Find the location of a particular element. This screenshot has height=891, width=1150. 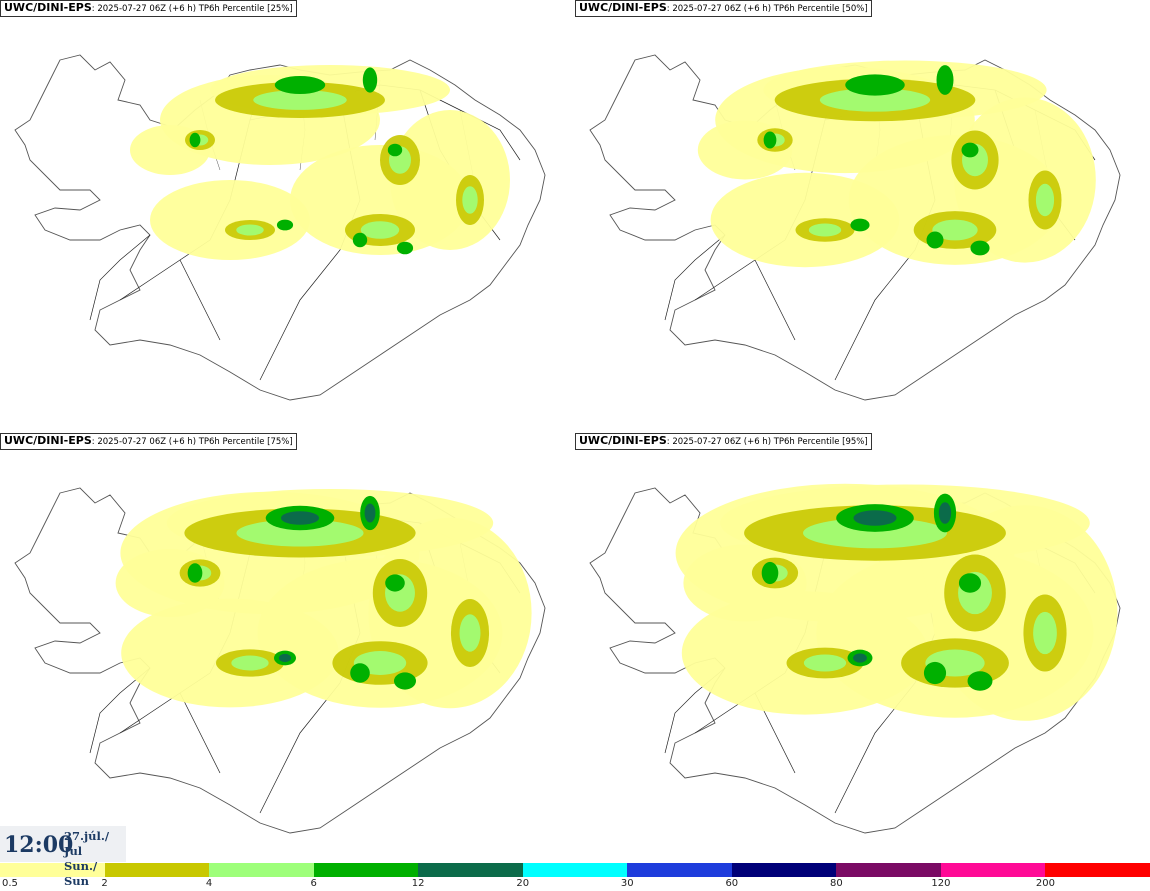

legend-tick-label: 12 is located at coordinates (418, 883).